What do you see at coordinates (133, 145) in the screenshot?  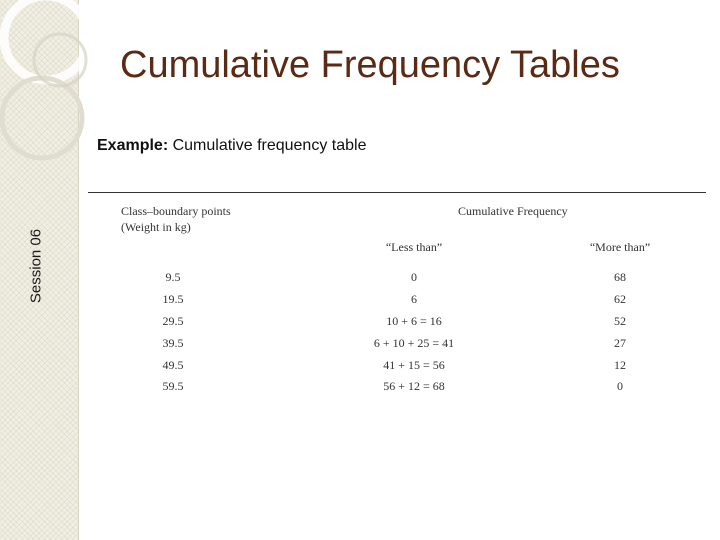 I see `subtitle-bold: Example:` at bounding box center [133, 145].